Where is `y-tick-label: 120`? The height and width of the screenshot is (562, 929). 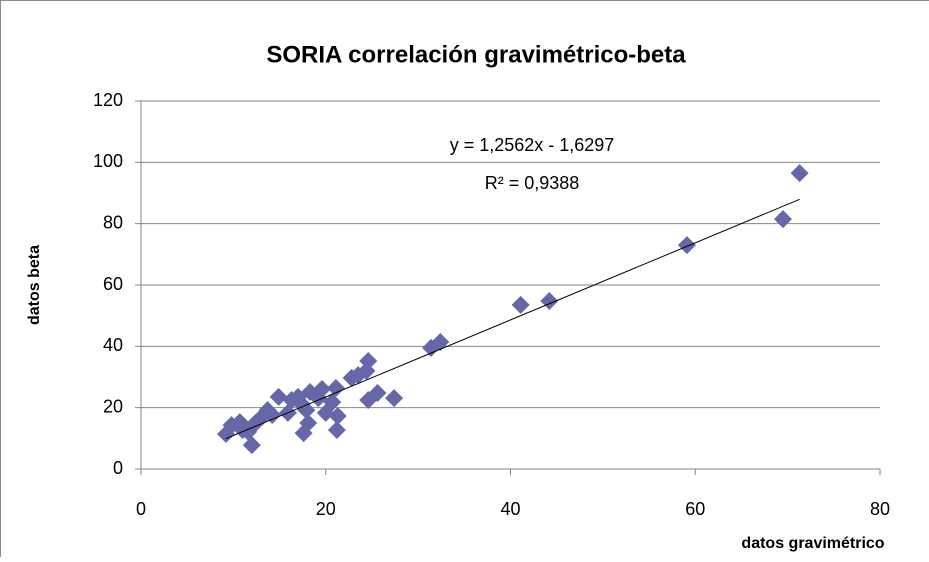 y-tick-label: 120 is located at coordinates (108, 100).